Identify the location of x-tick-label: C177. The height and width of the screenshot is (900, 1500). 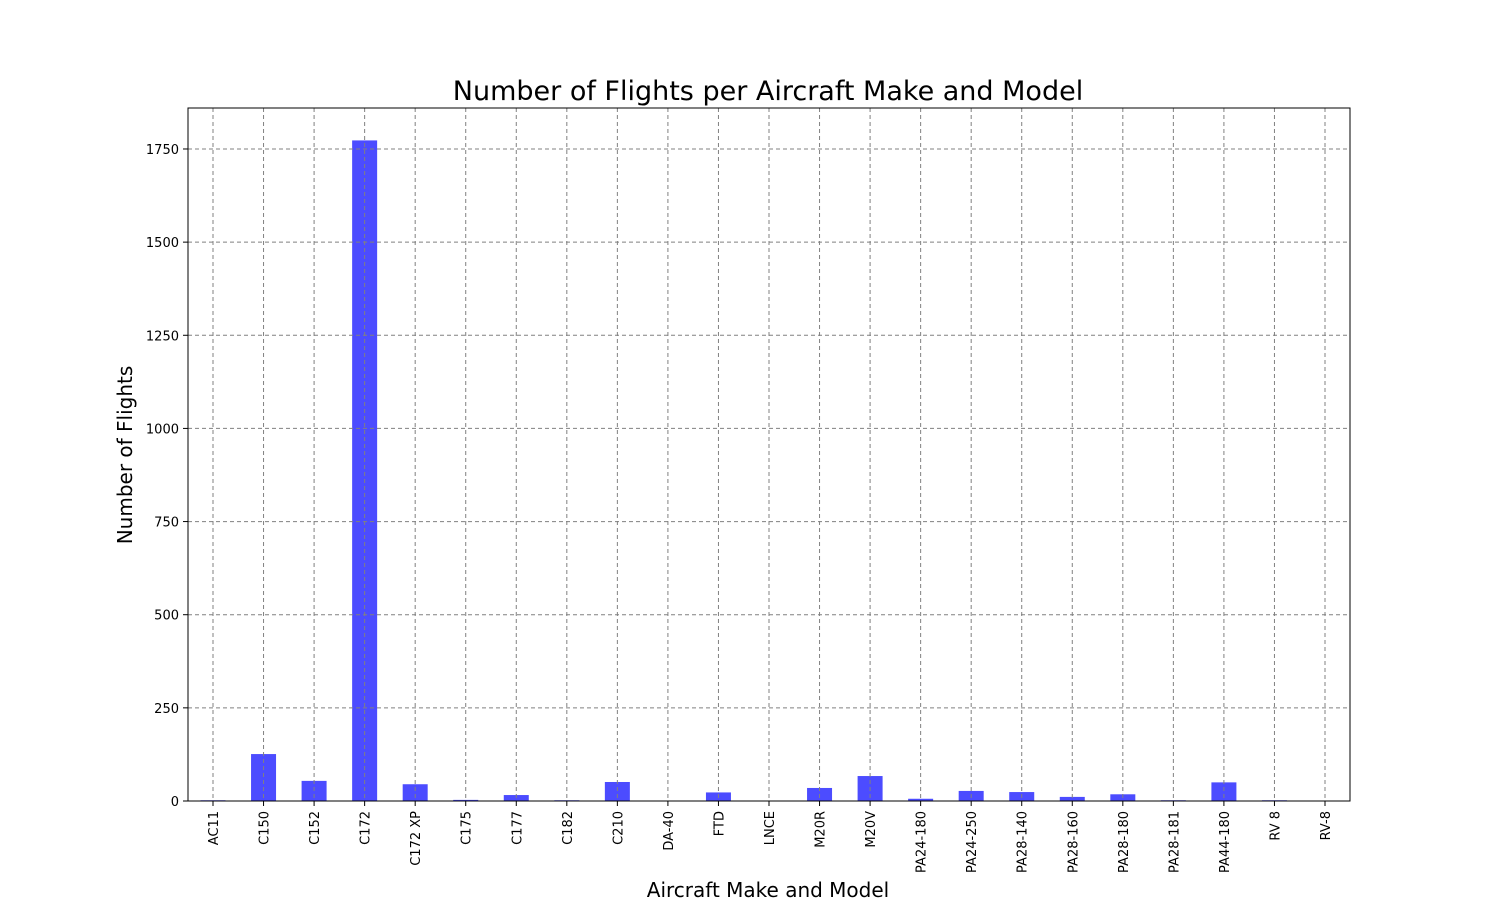
(517, 828).